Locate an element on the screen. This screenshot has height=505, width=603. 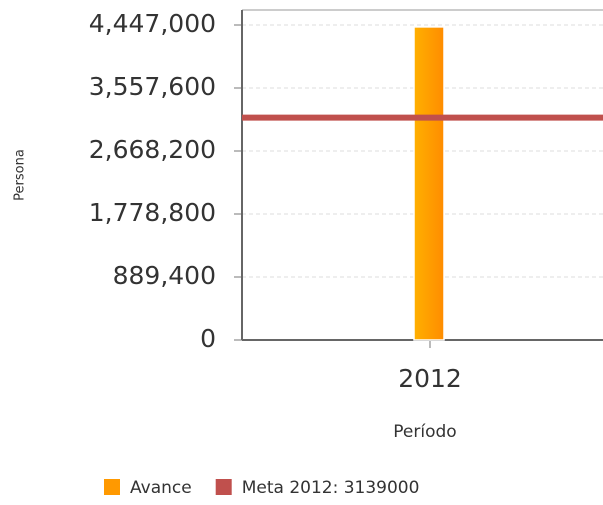
y-tick-label: 1,778,800 is located at coordinates (152, 212).